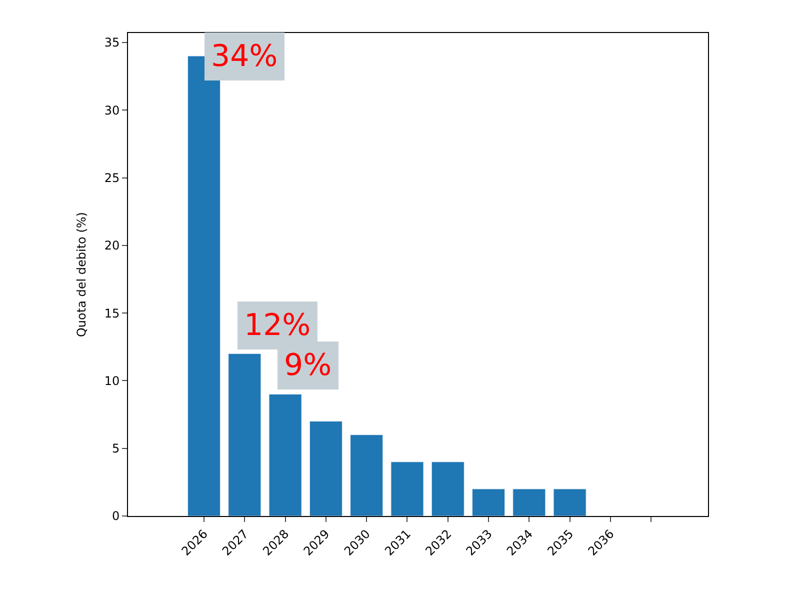 The height and width of the screenshot is (590, 800). Describe the element at coordinates (112, 245) in the screenshot. I see `y-tick-label: 20` at that location.